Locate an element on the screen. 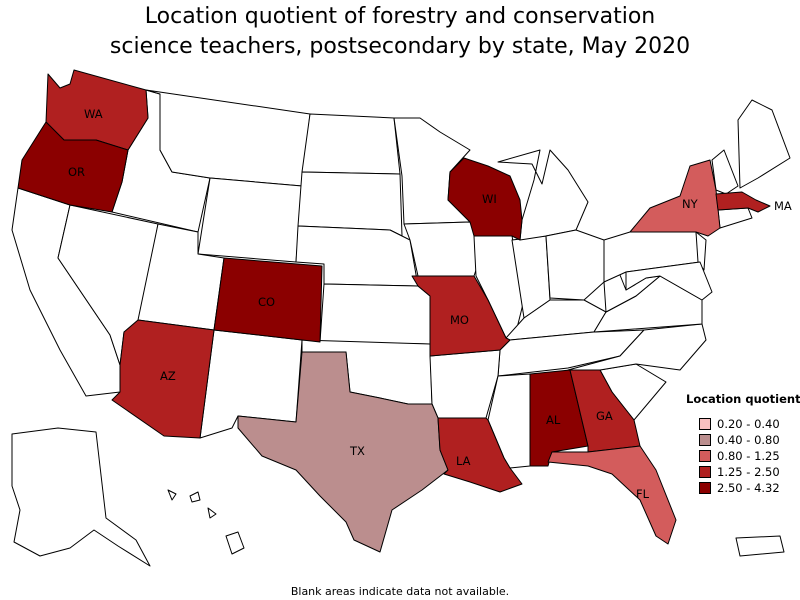 The height and width of the screenshot is (600, 800). state-ar is located at coordinates (465, 384).